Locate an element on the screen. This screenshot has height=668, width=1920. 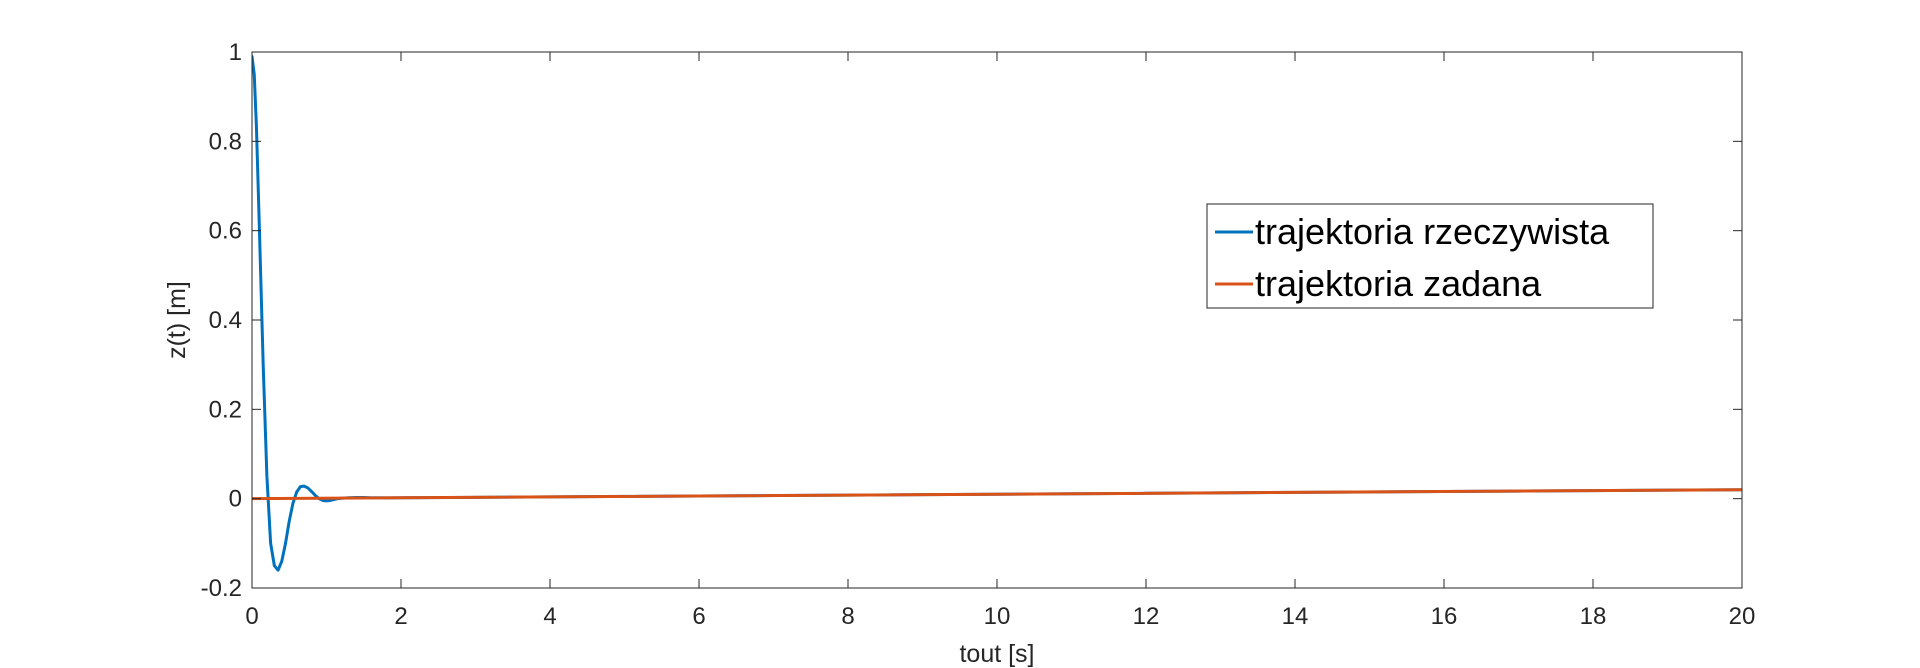
y-tick-label: 0 is located at coordinates (235, 499).